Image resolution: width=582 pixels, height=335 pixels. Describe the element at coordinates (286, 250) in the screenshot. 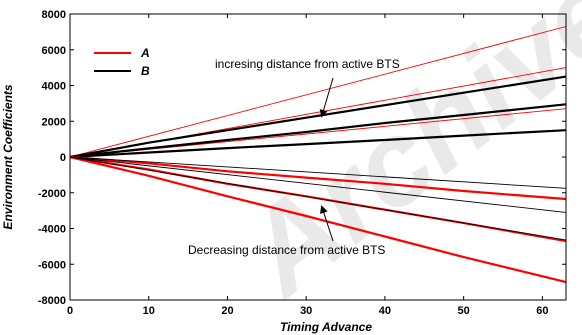

I see `annotation-decreasing-text: Decreasing distance from active BTS` at that location.